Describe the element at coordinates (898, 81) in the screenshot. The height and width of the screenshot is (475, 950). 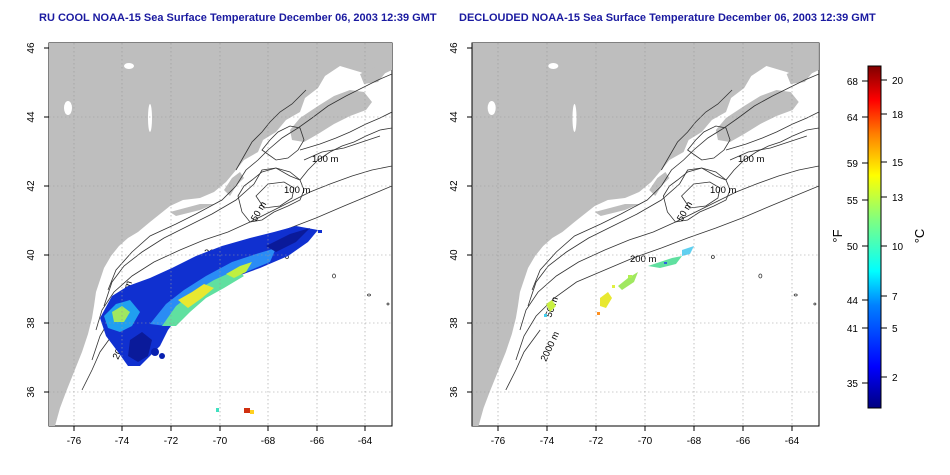
I see `celsius-tick-label: 20` at that location.